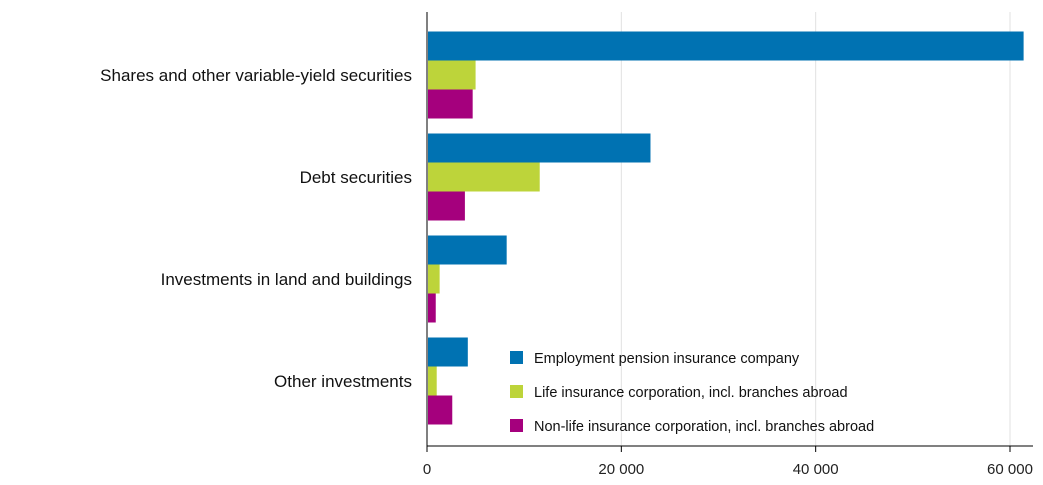 Image resolution: width=1043 pixels, height=485 pixels. Describe the element at coordinates (621, 469) in the screenshot. I see `x-tick-label: 20 000` at that location.